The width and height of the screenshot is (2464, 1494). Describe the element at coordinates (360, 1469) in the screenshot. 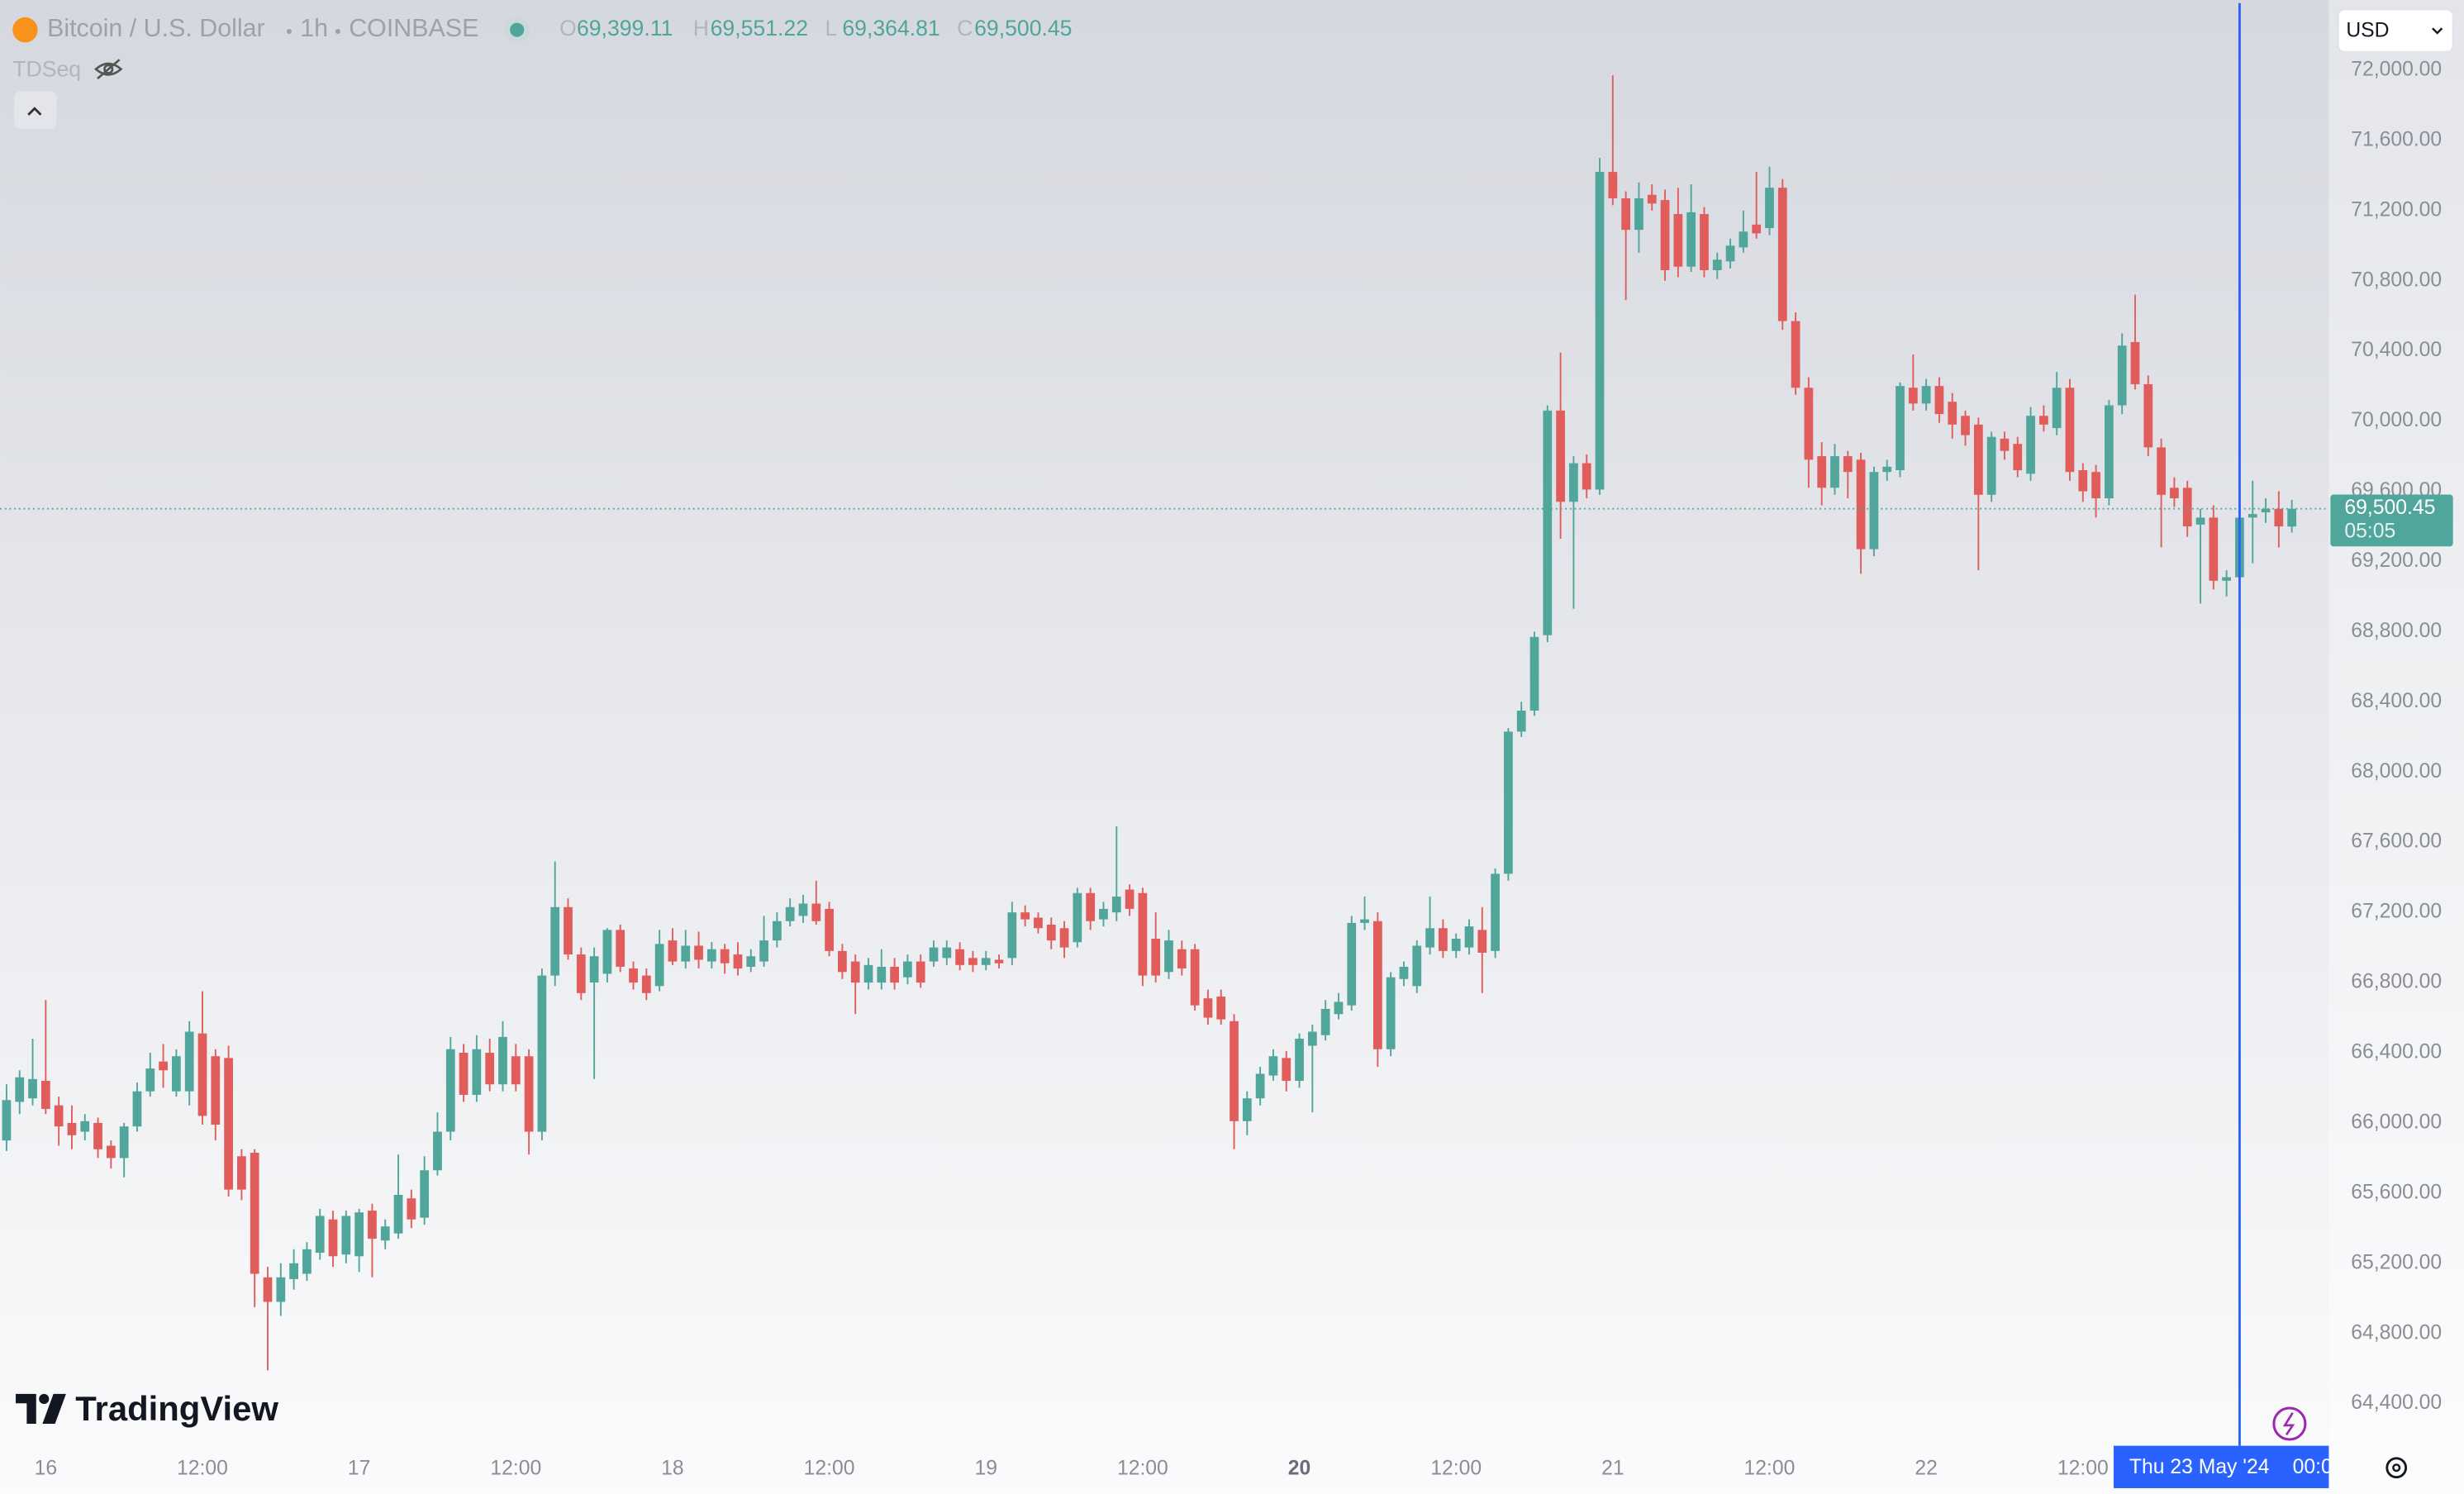

I see `x-tick-label: 17` at that location.